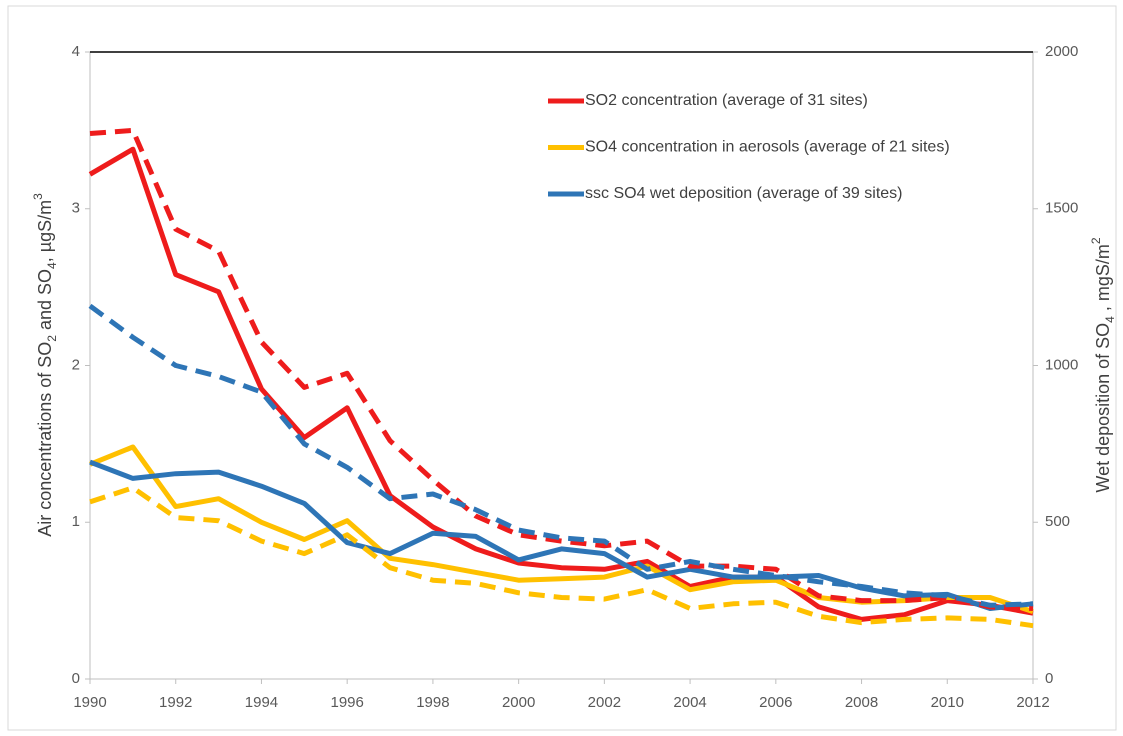 This screenshot has height=736, width=1123. What do you see at coordinates (1061, 208) in the screenshot?
I see `y2-tick-label: 1500` at bounding box center [1061, 208].